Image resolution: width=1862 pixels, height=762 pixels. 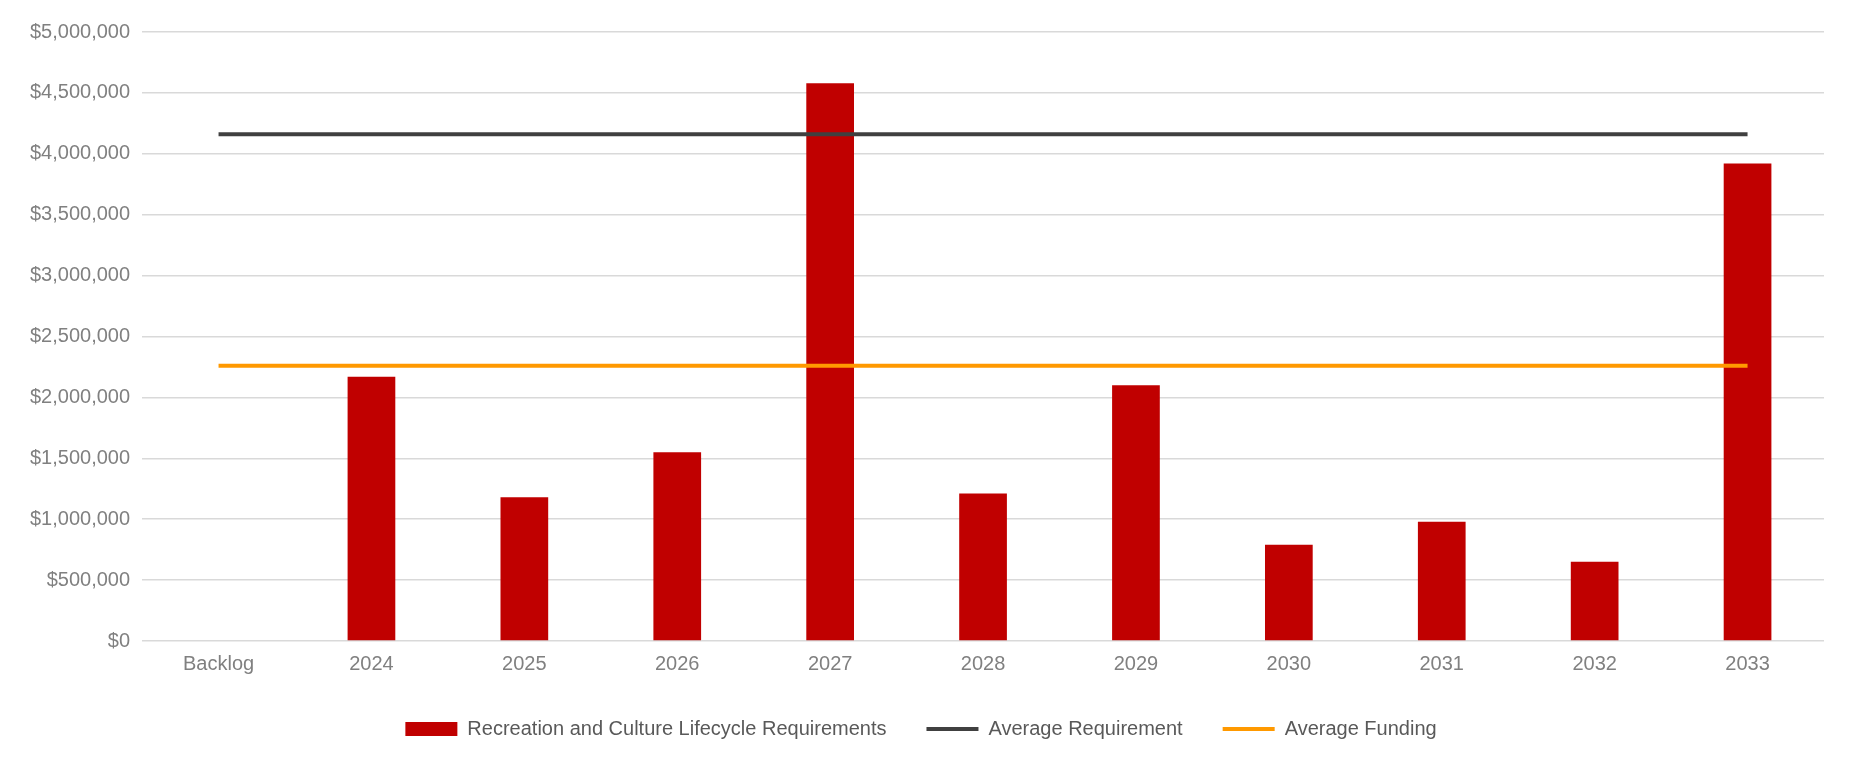 What do you see at coordinates (88, 578) in the screenshot?
I see `y-tick-label: $500,000` at bounding box center [88, 578].